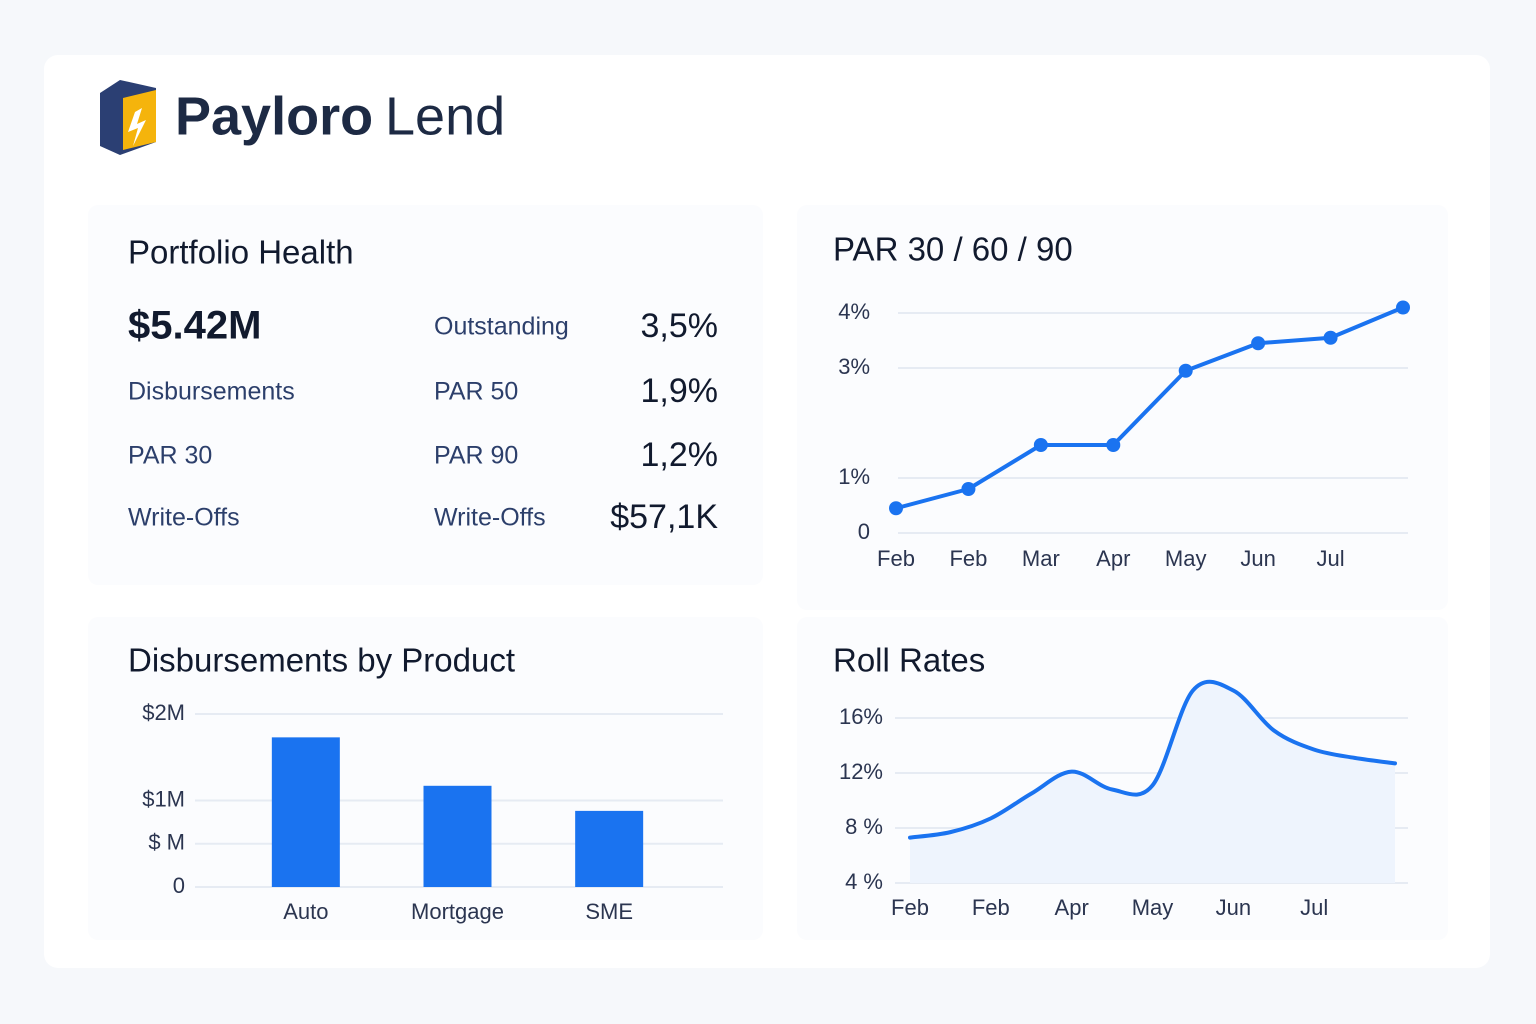  Describe the element at coordinates (194, 326) in the screenshot. I see `kpi-label: $5.42M` at that location.